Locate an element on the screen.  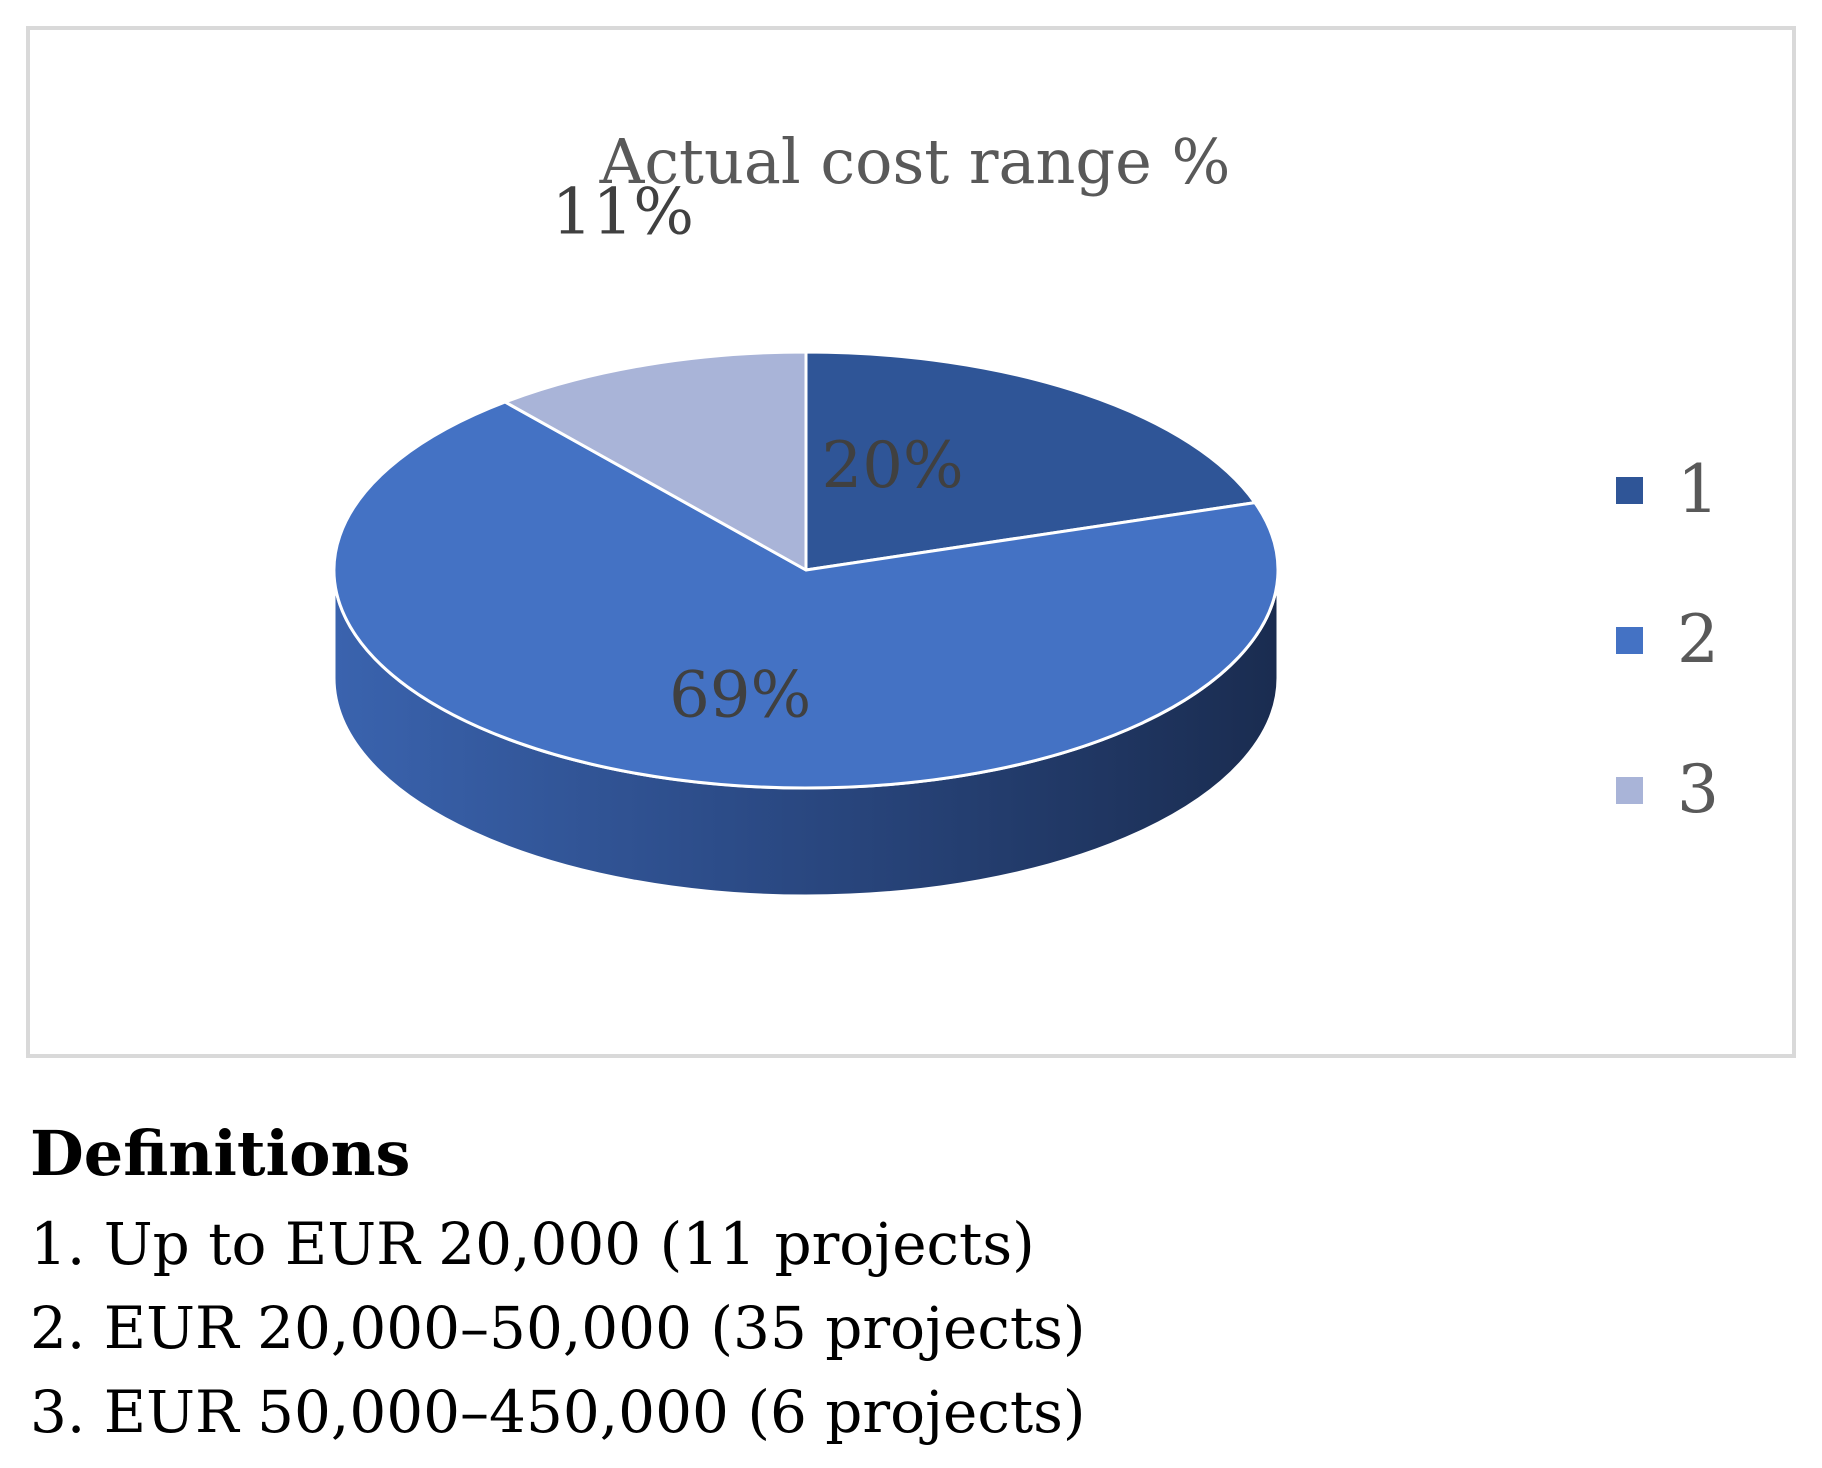
data-label-2: 69% is located at coordinates (740, 695).